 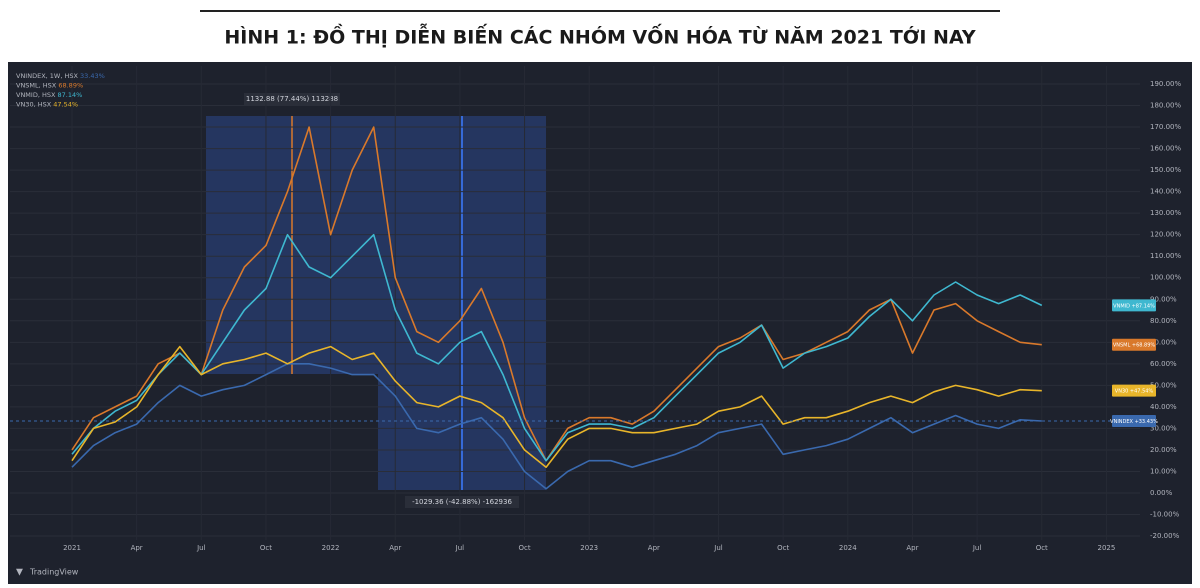 What do you see at coordinates (1106, 548) in the screenshot?
I see `x-tick-label: 2025` at bounding box center [1106, 548].